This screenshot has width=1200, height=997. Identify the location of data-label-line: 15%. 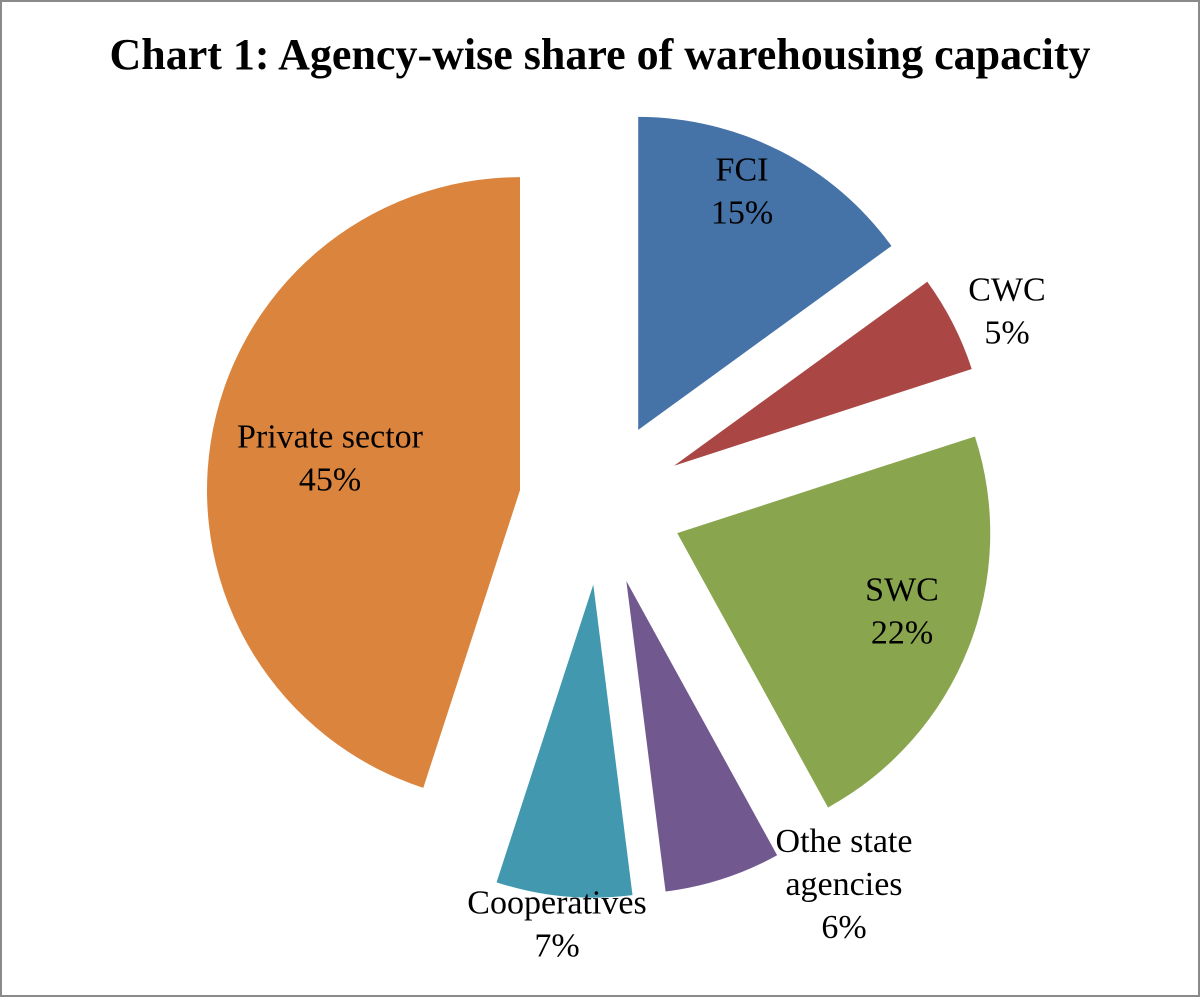
(742, 213).